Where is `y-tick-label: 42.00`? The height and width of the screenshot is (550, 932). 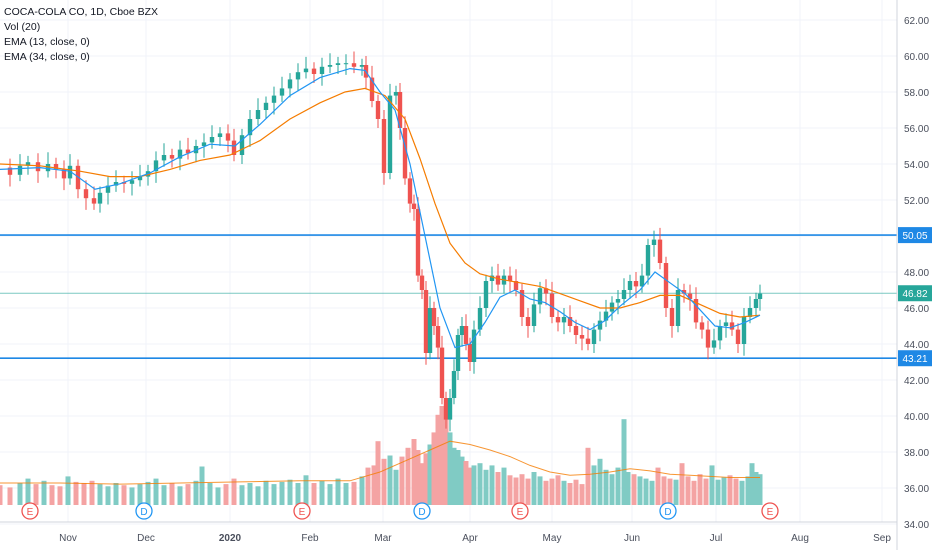 y-tick-label: 42.00 is located at coordinates (916, 381).